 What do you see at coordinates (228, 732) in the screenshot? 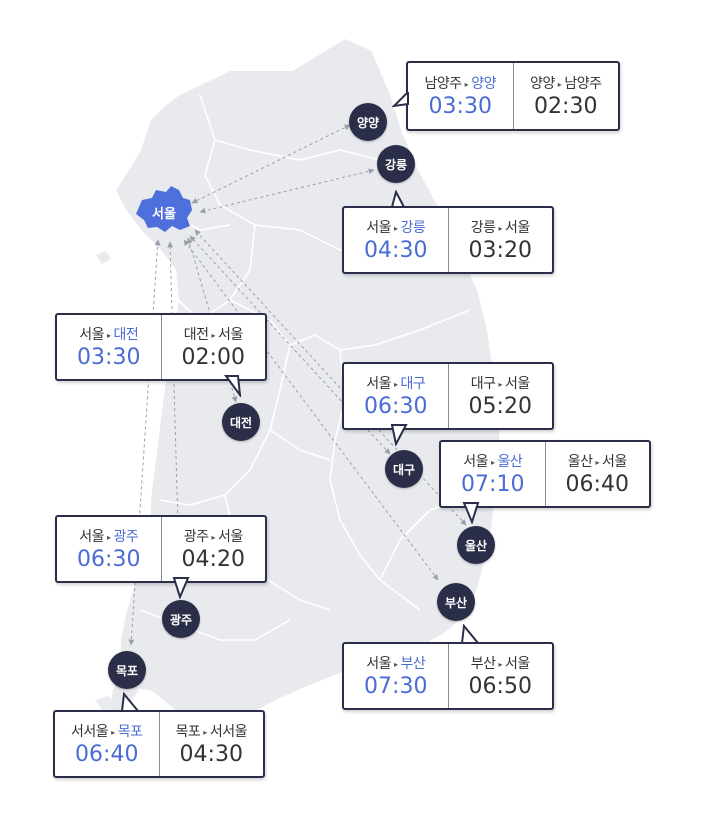
I see `route-destination: 서서울` at bounding box center [228, 732].